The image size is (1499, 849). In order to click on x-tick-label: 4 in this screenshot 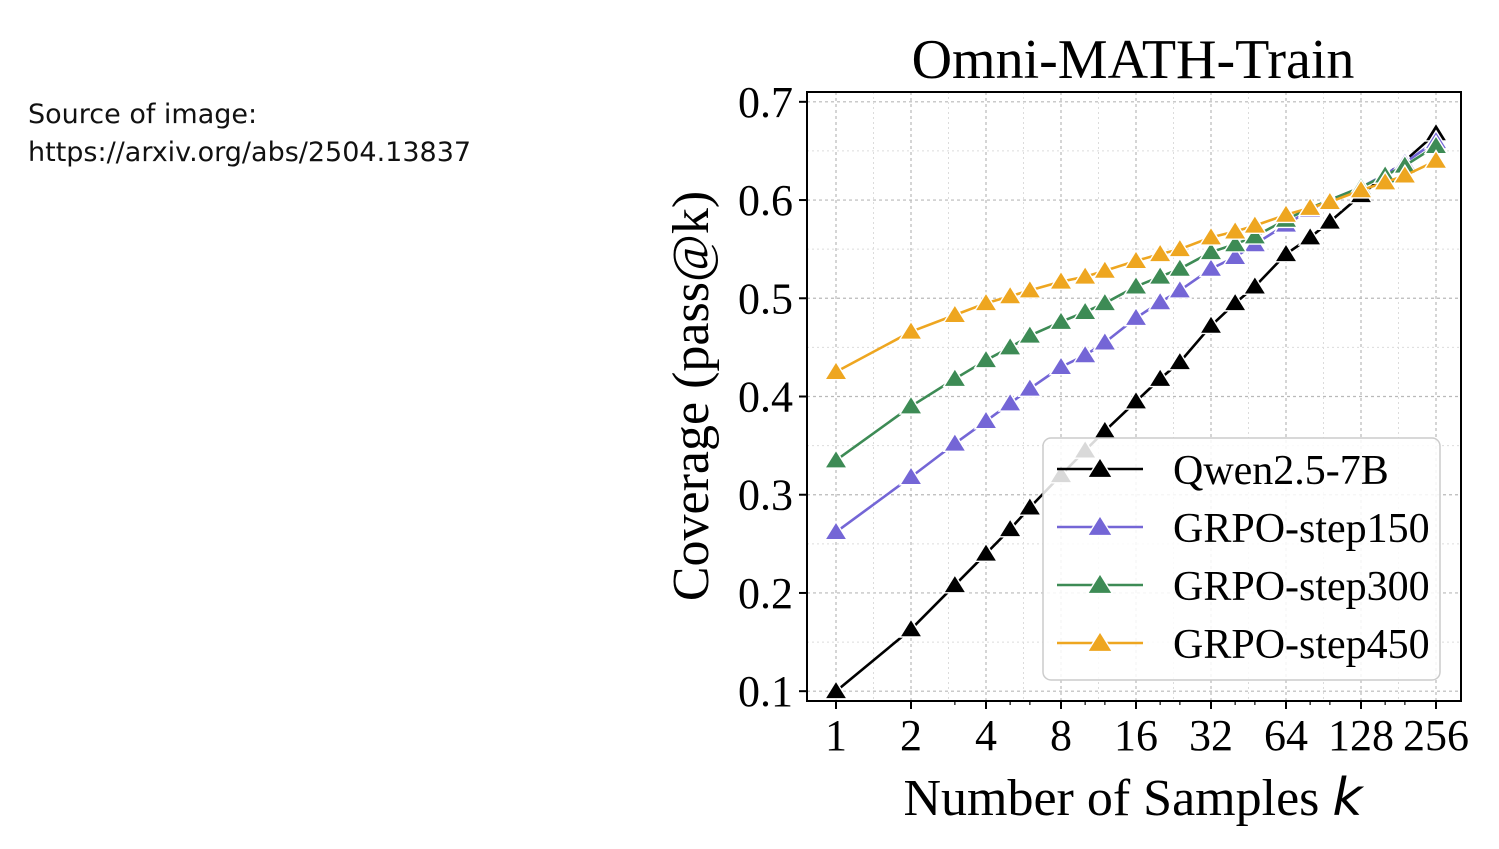, I will do `click(986, 735)`.